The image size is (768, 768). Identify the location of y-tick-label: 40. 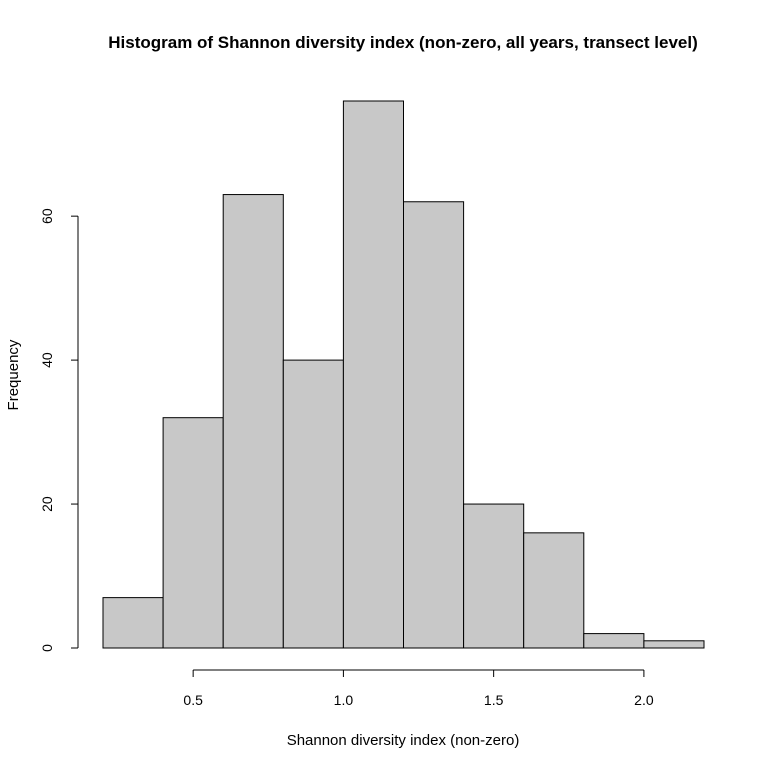
(47, 360).